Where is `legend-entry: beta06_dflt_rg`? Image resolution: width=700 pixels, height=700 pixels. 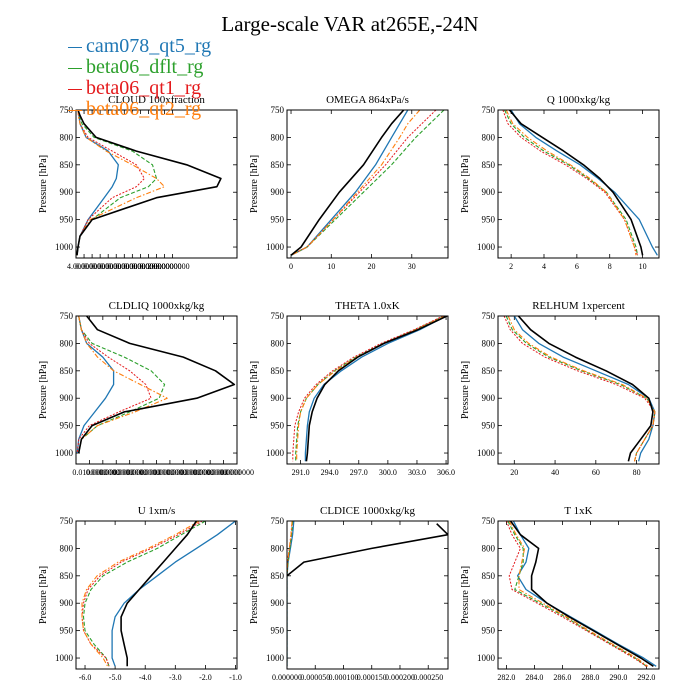 legend-entry: beta06_dflt_rg is located at coordinates (139, 67).